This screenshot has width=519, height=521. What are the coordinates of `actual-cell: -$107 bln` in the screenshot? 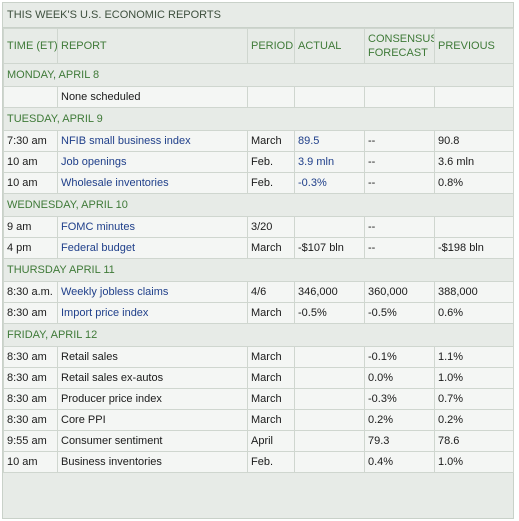 It's located at (329, 248).